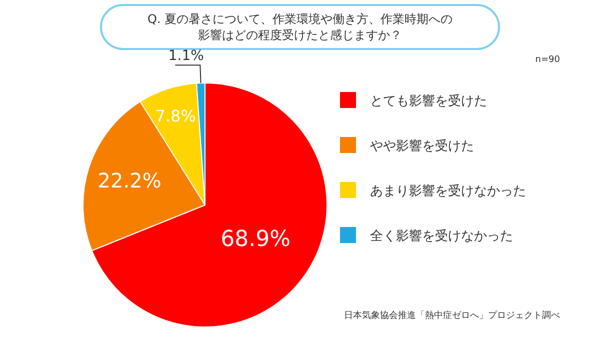 The height and width of the screenshot is (337, 600). I want to click on text: 日本気象協会推進「熱中症ゼロへ」プロジェクト調べ, so click(452, 315).